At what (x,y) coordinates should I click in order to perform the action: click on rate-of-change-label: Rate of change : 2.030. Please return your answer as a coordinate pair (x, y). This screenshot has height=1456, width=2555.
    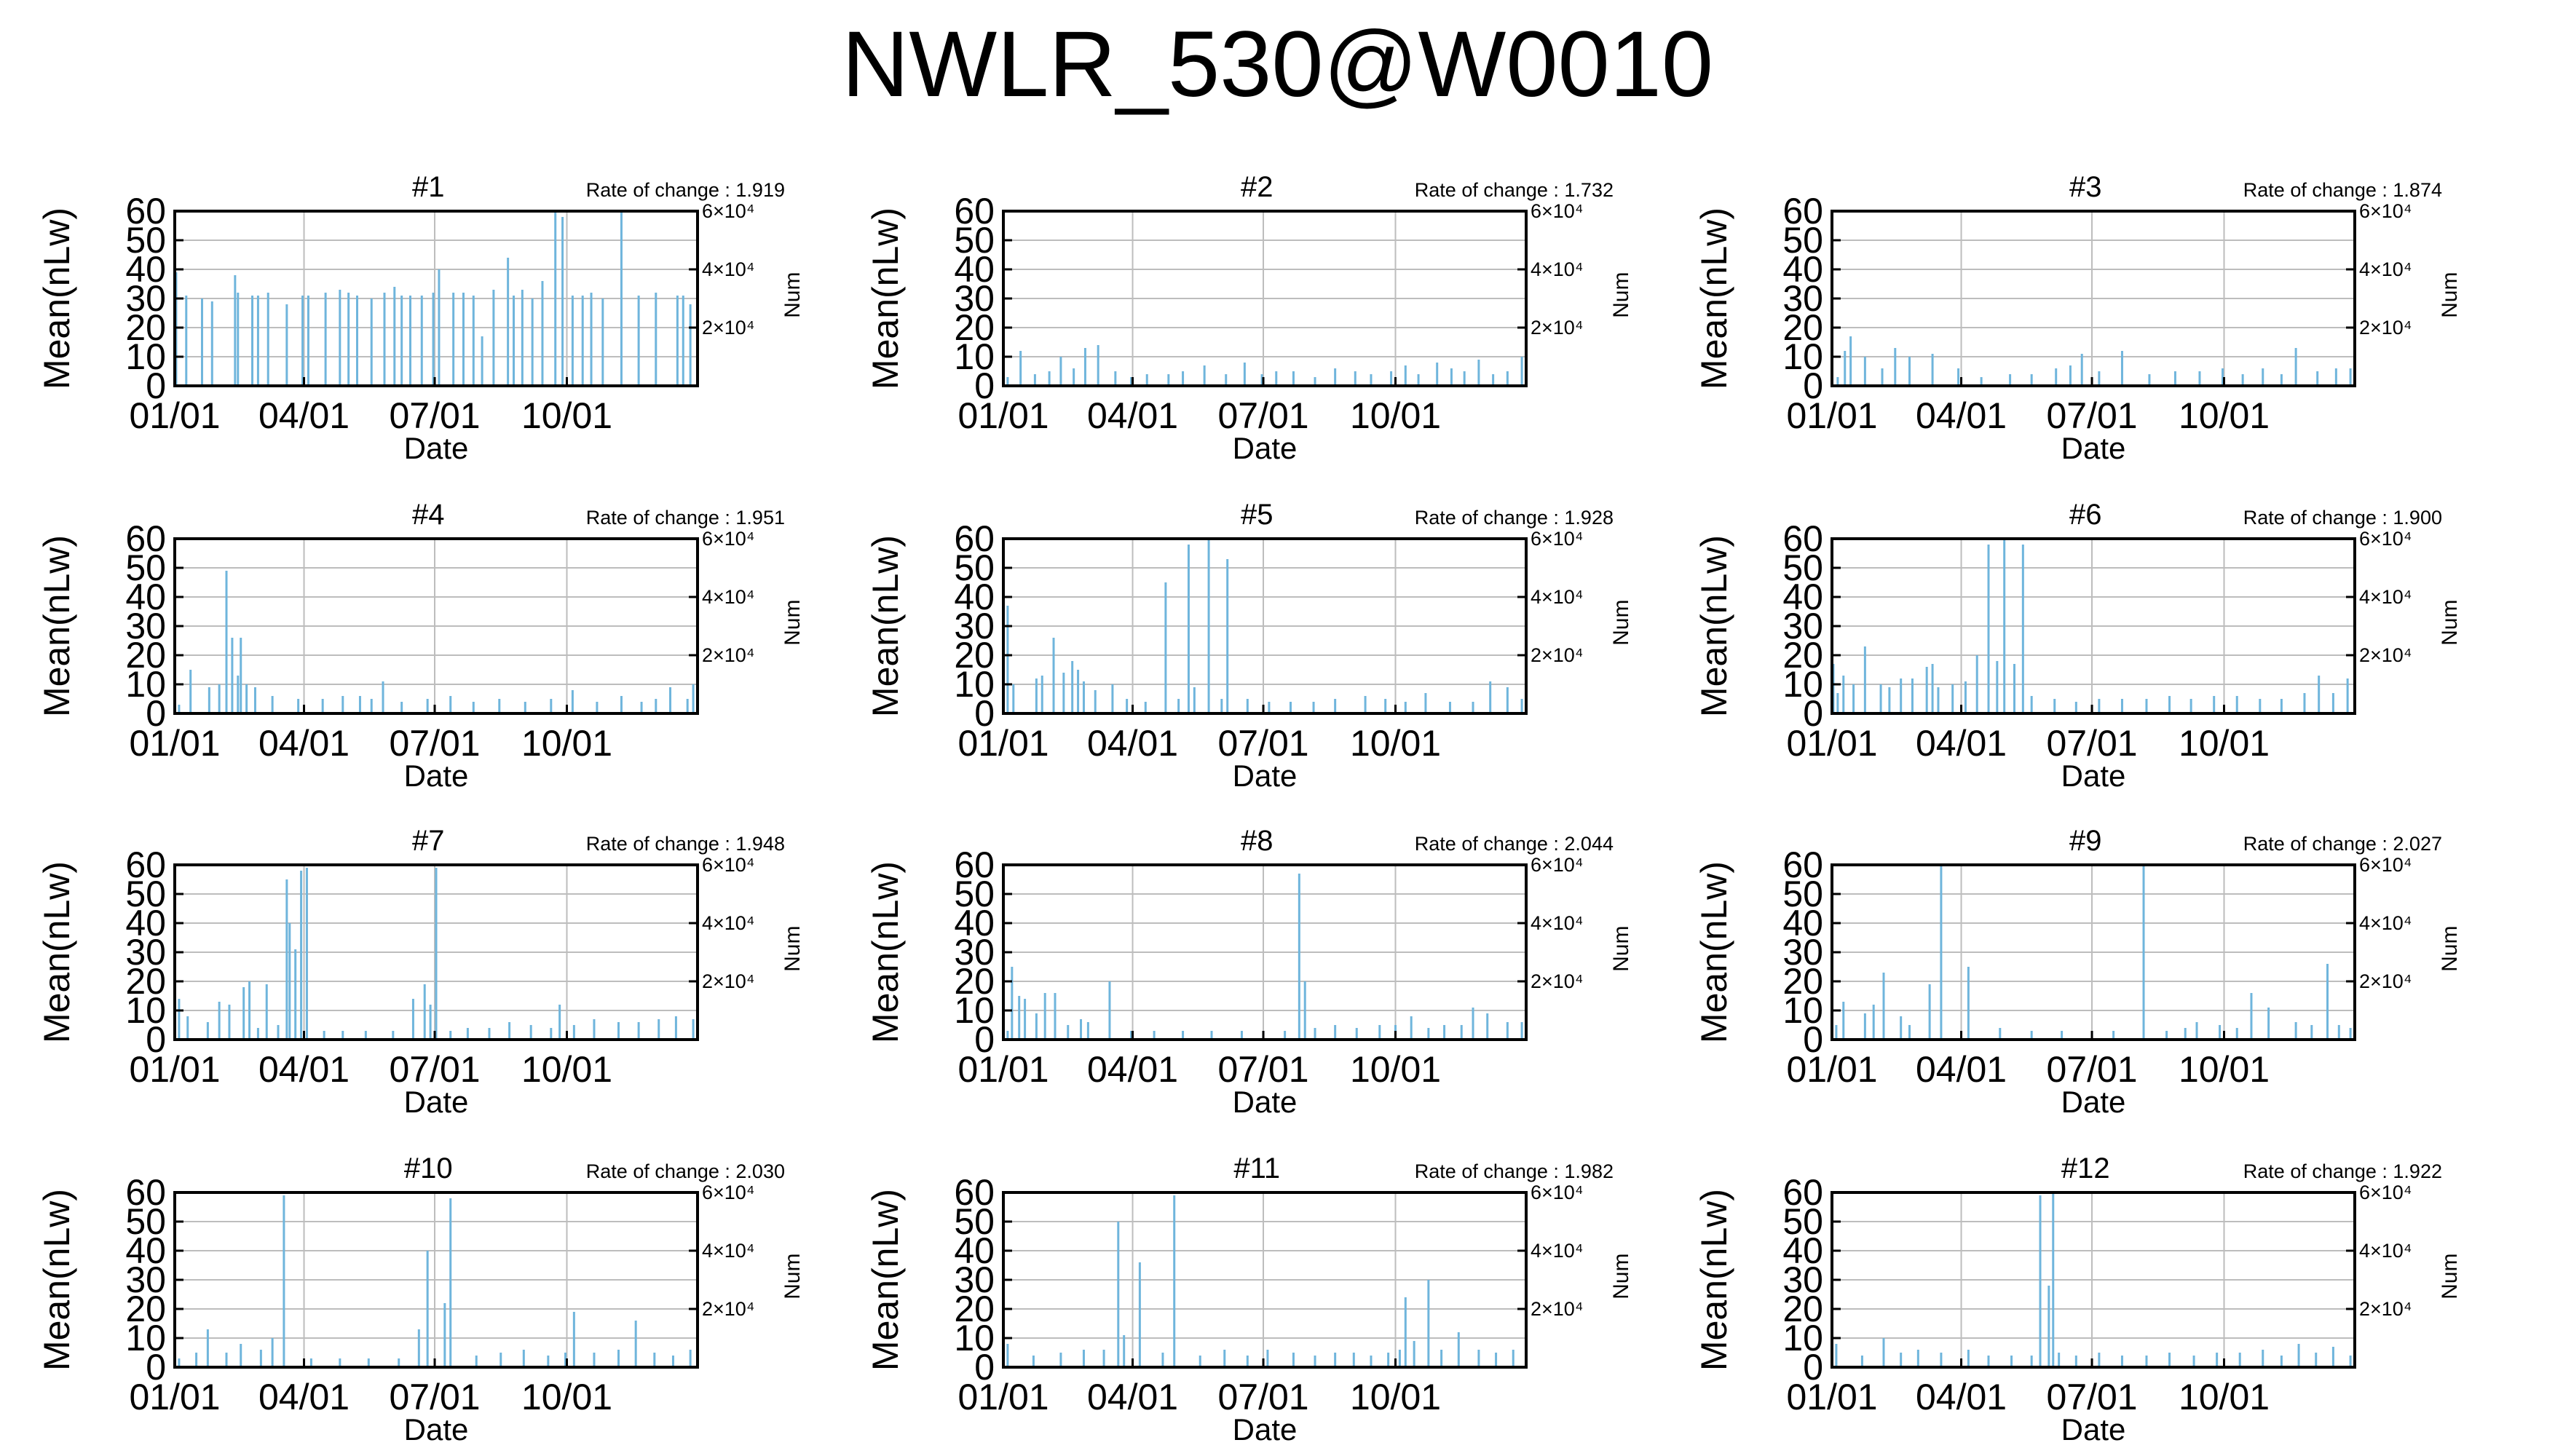
    Looking at the image, I should click on (685, 1171).